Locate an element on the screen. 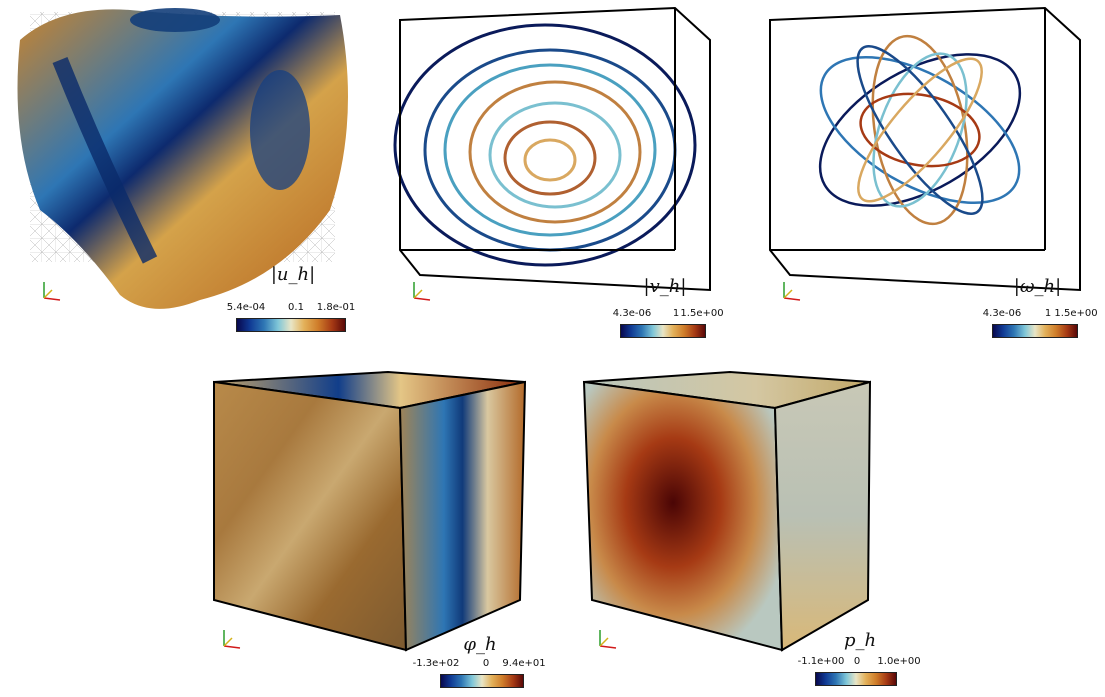 The image size is (1105, 697). vorticity-streamlines-plot is located at coordinates (925, 149).